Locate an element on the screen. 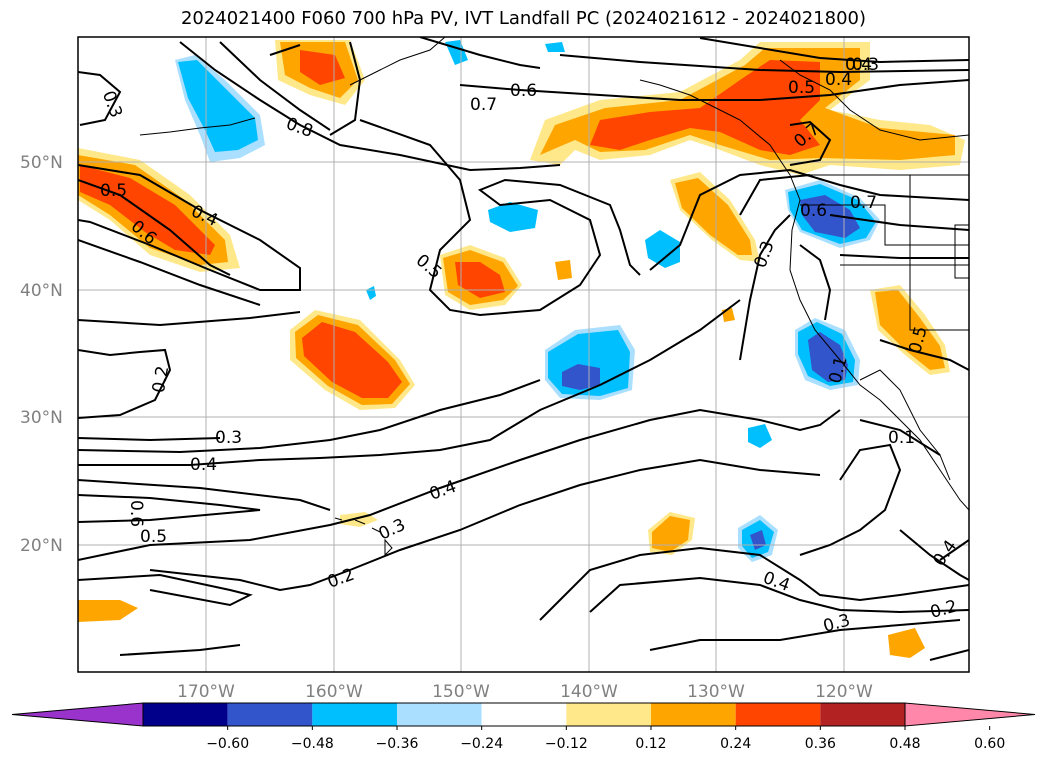 This screenshot has height=765, width=1047. colorbar-segments is located at coordinates (523, 714).